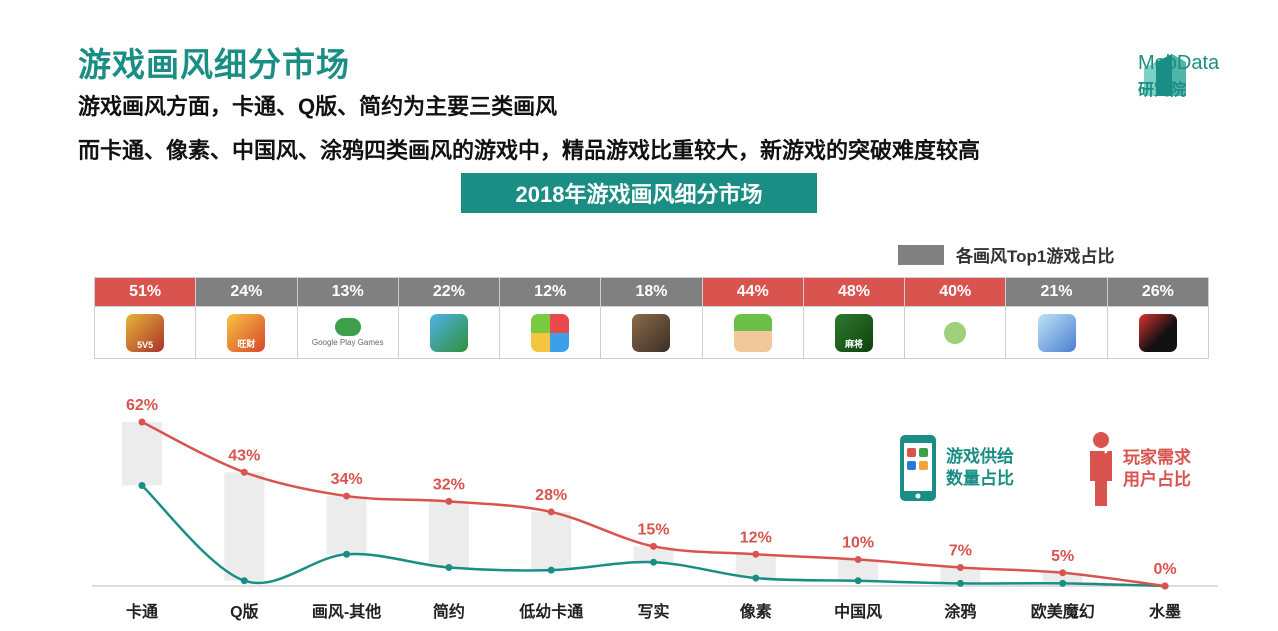 This screenshot has width=1278, height=631. Describe the element at coordinates (347, 479) in the screenshot. I see `demand-data-label: 34%` at that location.